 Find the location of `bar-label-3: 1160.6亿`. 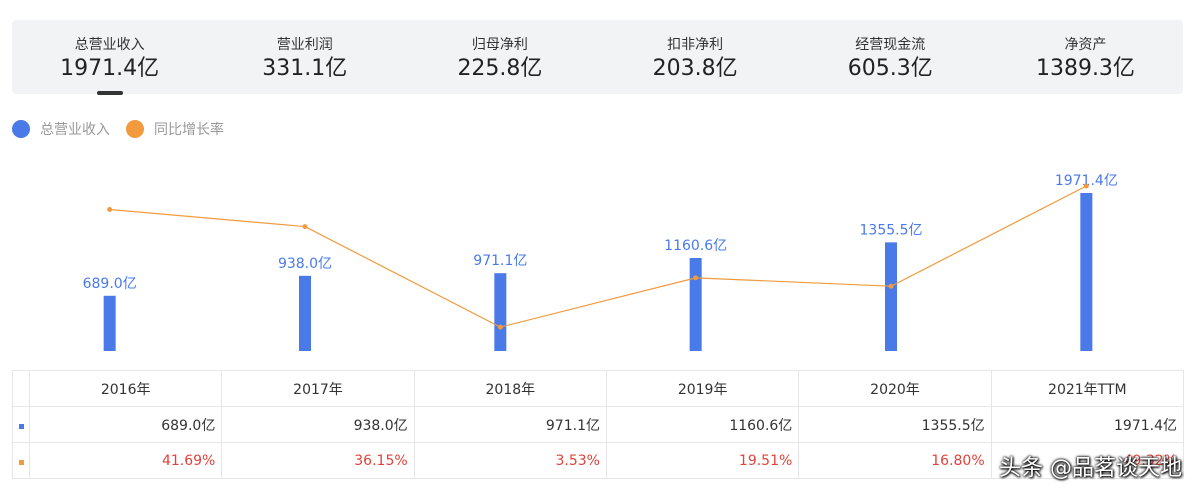

bar-label-3: 1160.6亿 is located at coordinates (695, 246).